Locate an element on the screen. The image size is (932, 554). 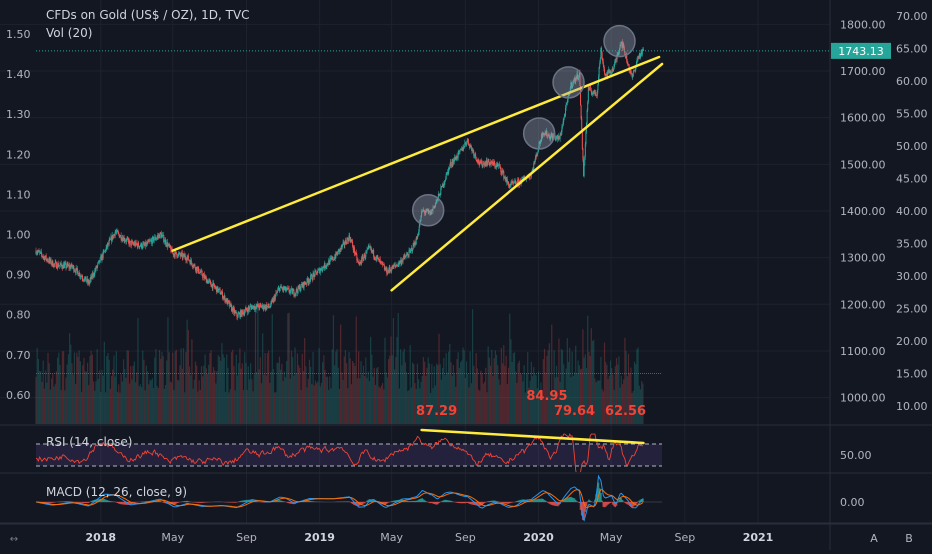
volume-tick-label: 60.00 is located at coordinates (912, 81).